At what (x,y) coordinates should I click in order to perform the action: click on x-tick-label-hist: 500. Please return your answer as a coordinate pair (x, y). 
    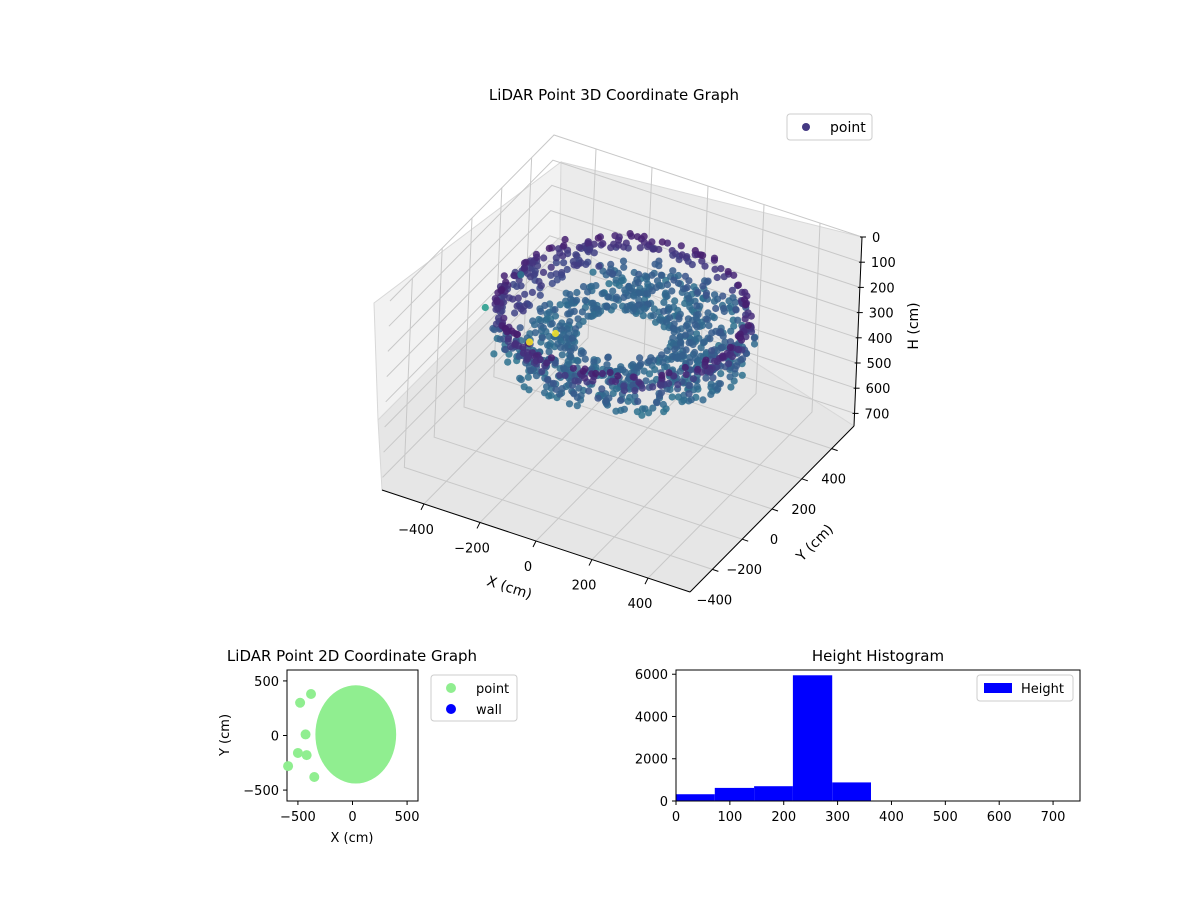
    Looking at the image, I should click on (945, 817).